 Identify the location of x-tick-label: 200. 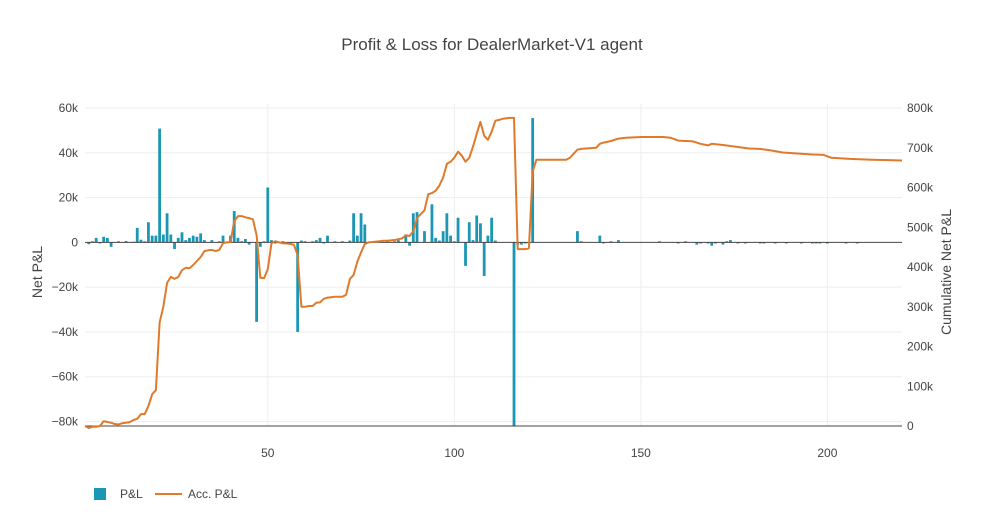
(827, 453).